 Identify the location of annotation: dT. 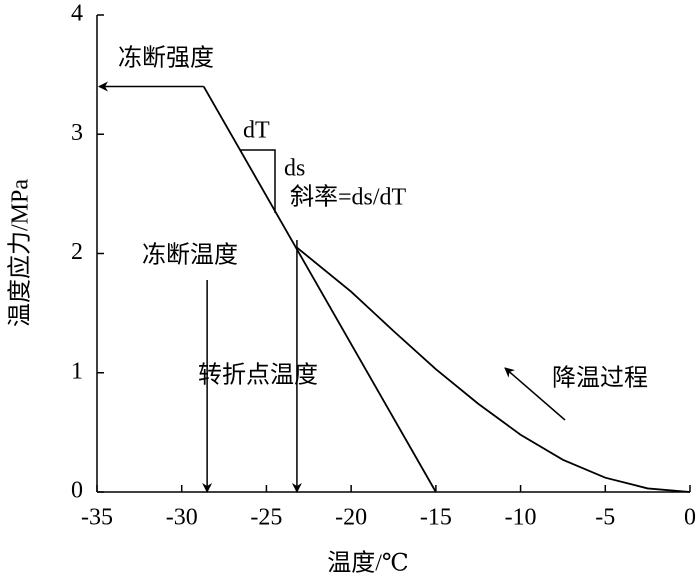
(256, 131).